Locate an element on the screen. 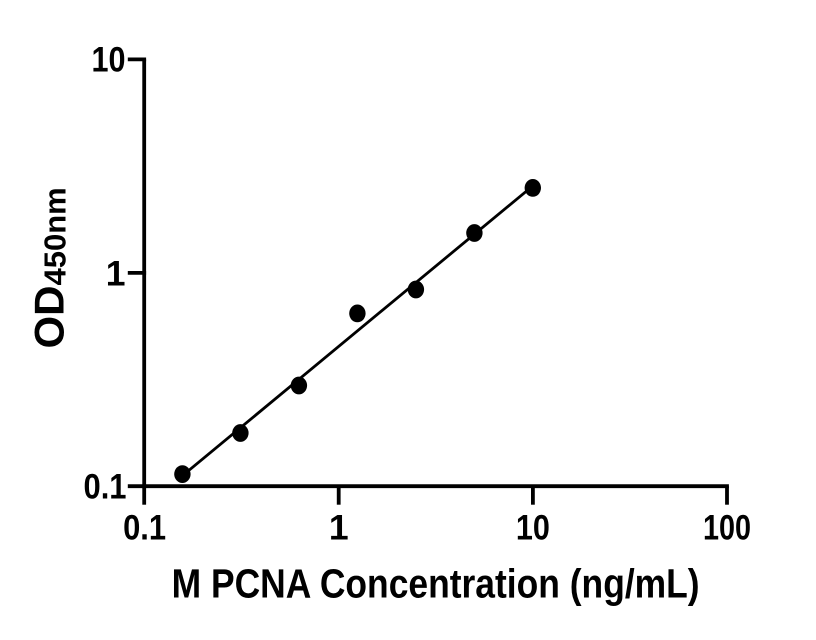 Image resolution: width=816 pixels, height=640 pixels. svg-text: 100 is located at coordinates (727, 528).